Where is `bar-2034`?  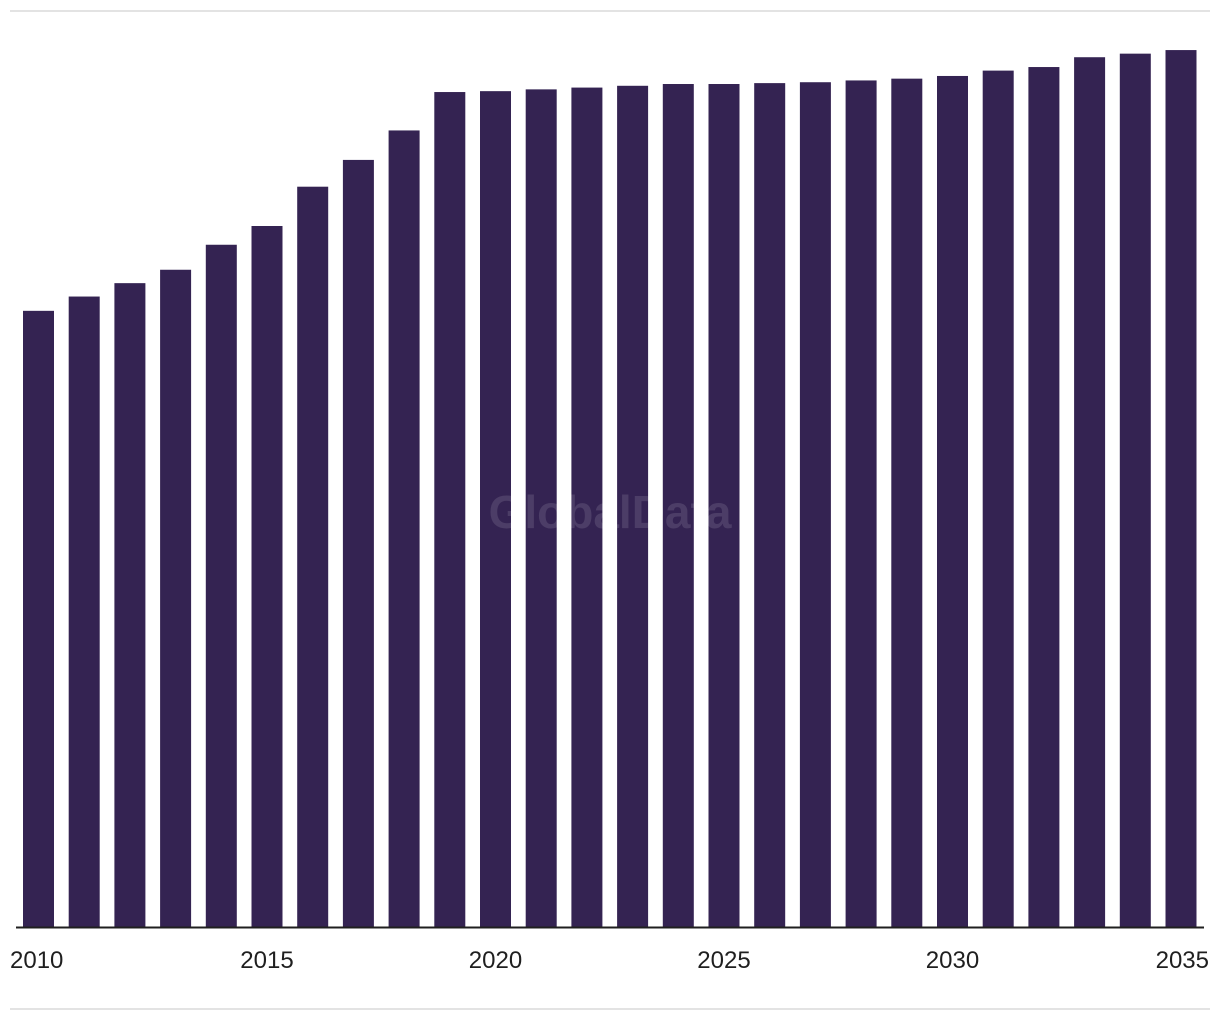 bar-2034 is located at coordinates (1135, 490).